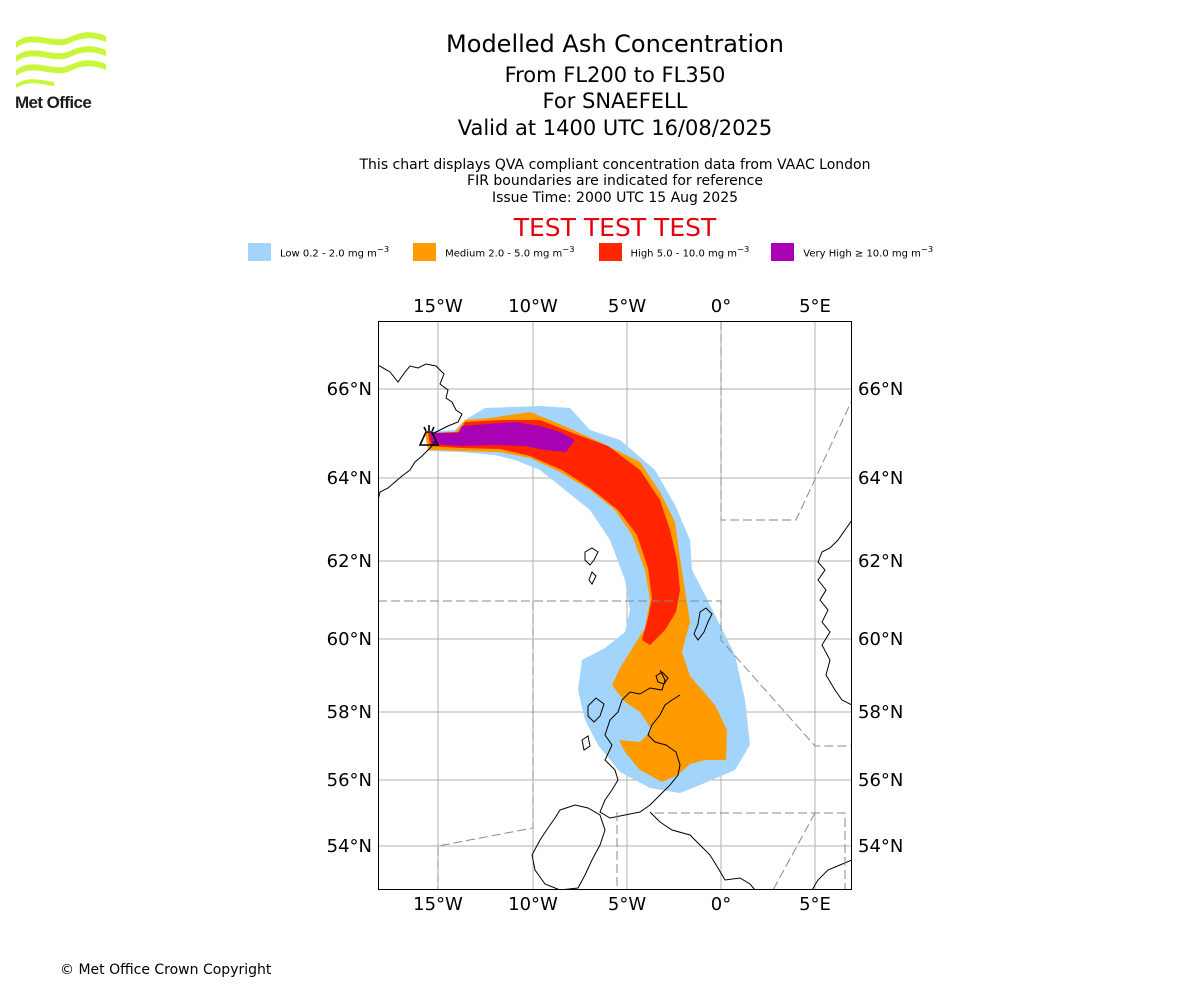  What do you see at coordinates (591, 566) in the screenshot?
I see `coastline-faroes` at bounding box center [591, 566].